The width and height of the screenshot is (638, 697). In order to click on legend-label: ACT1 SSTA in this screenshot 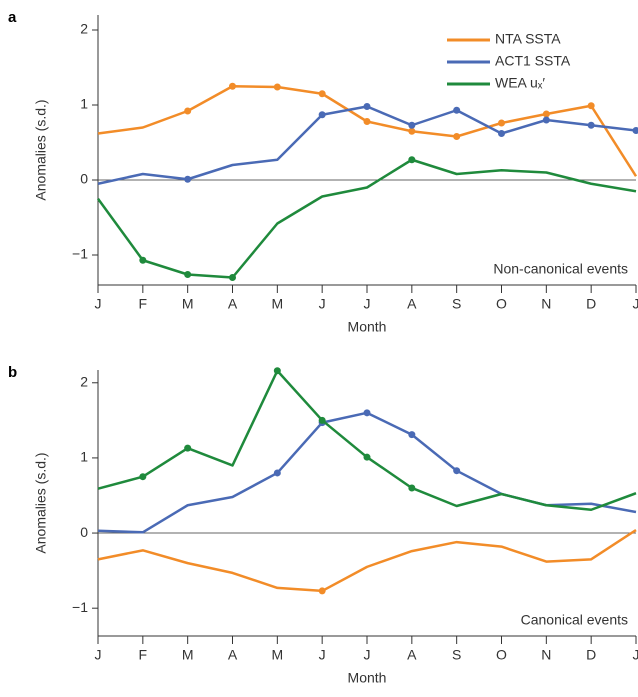, I will do `click(533, 61)`.